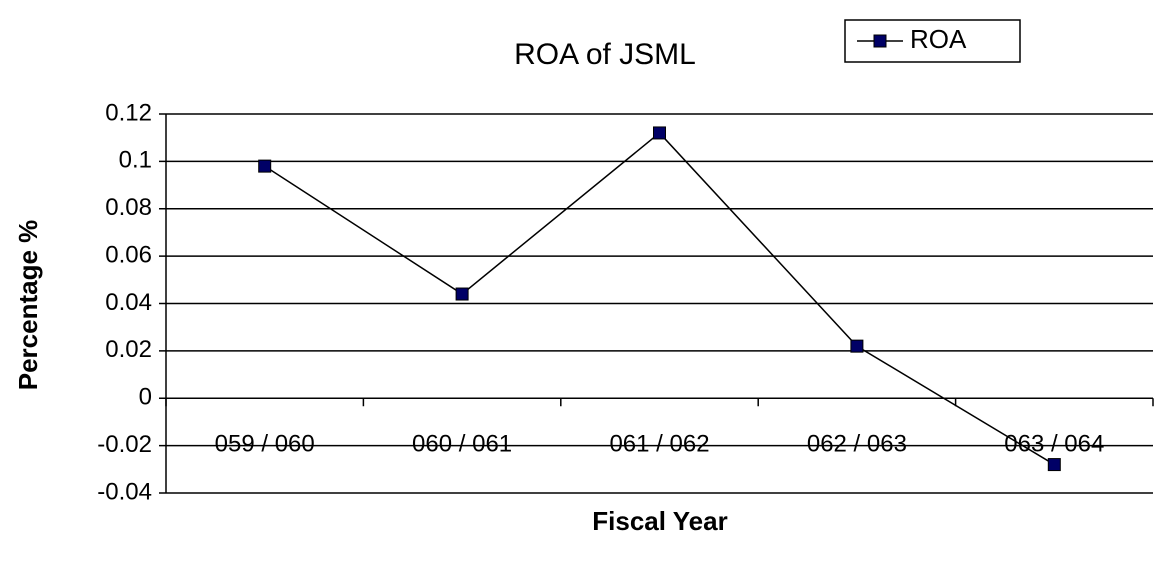  Describe the element at coordinates (880, 41) in the screenshot. I see `legend-marker` at that location.